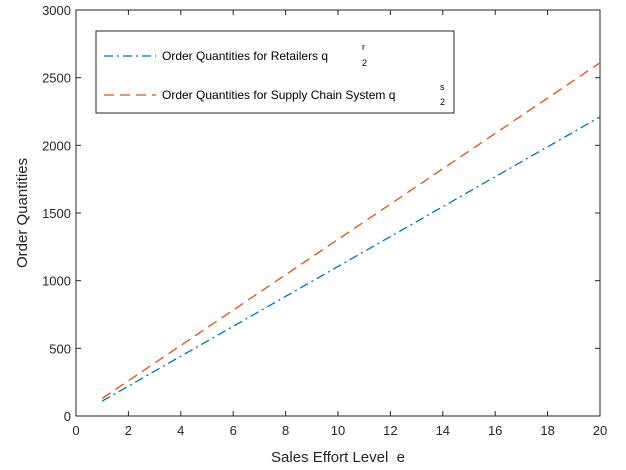 The height and width of the screenshot is (470, 626). What do you see at coordinates (392, 95) in the screenshot?
I see `legend-var-supply-chain: q` at bounding box center [392, 95].